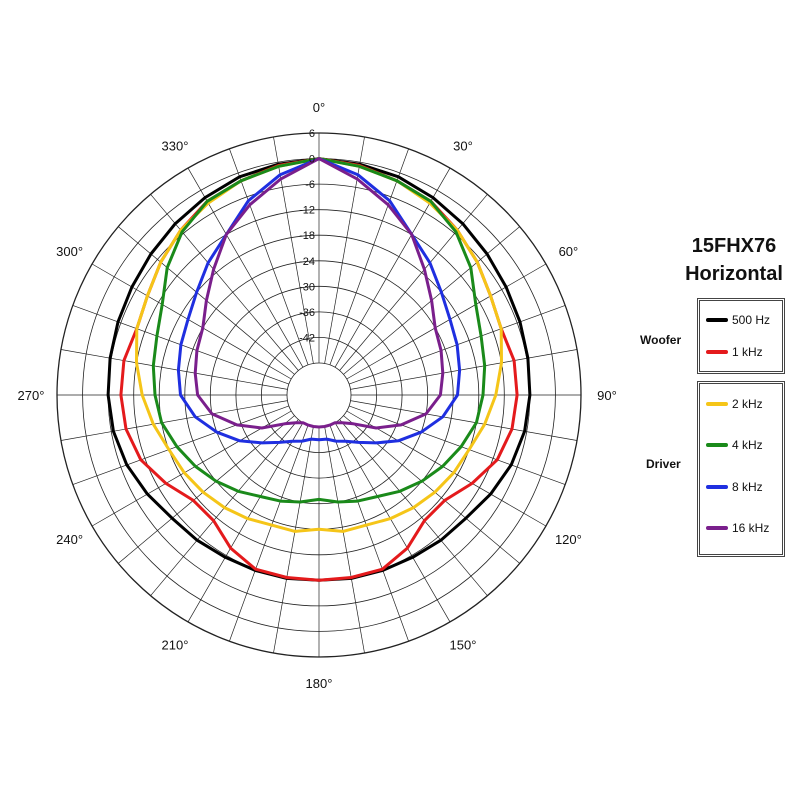 This screenshot has width=800, height=800. I want to click on angle-label: 330°, so click(175, 146).